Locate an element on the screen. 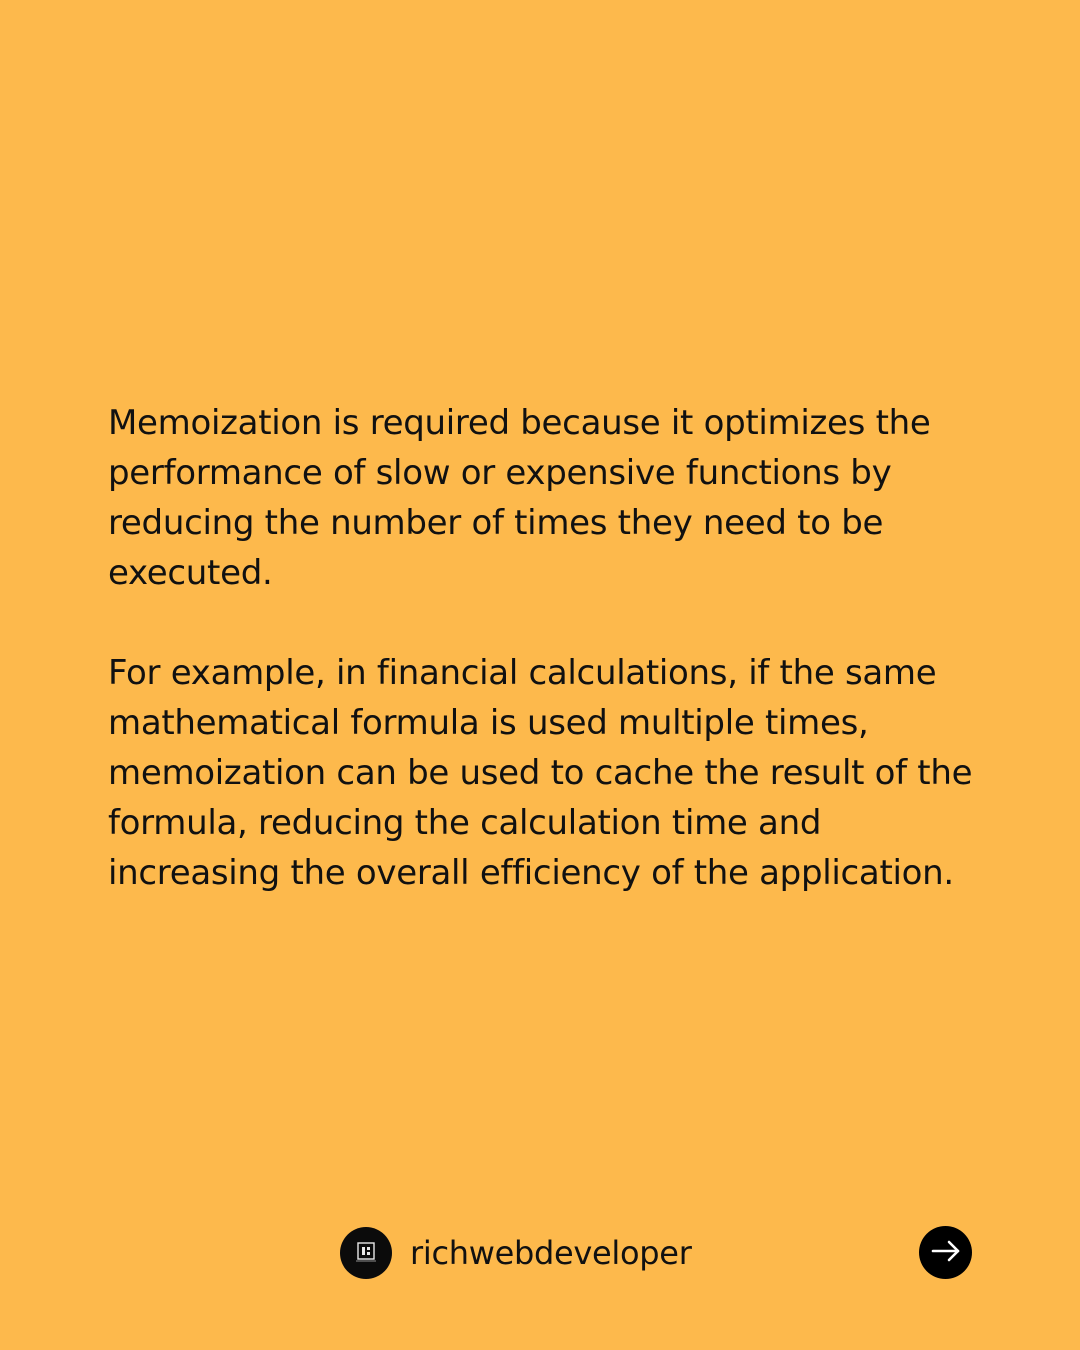 This screenshot has width=1080, height=1350. next-button is located at coordinates (945, 1252).